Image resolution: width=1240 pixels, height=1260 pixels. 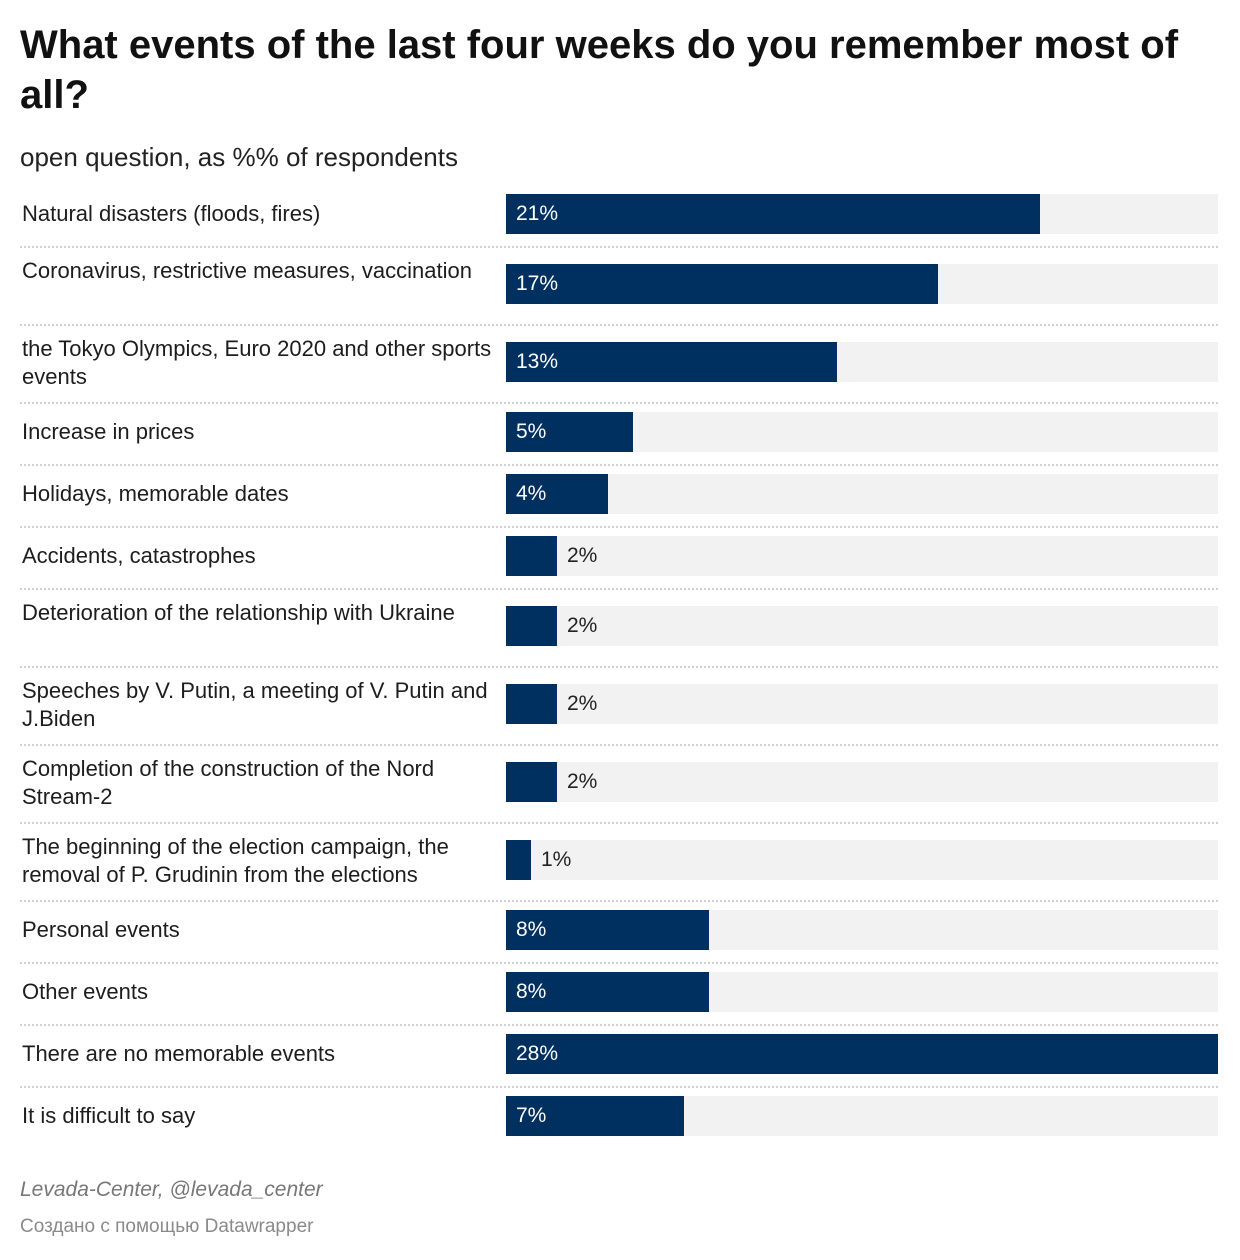 I want to click on category-label: There are no memorable events, so click(x=179, y=1053).